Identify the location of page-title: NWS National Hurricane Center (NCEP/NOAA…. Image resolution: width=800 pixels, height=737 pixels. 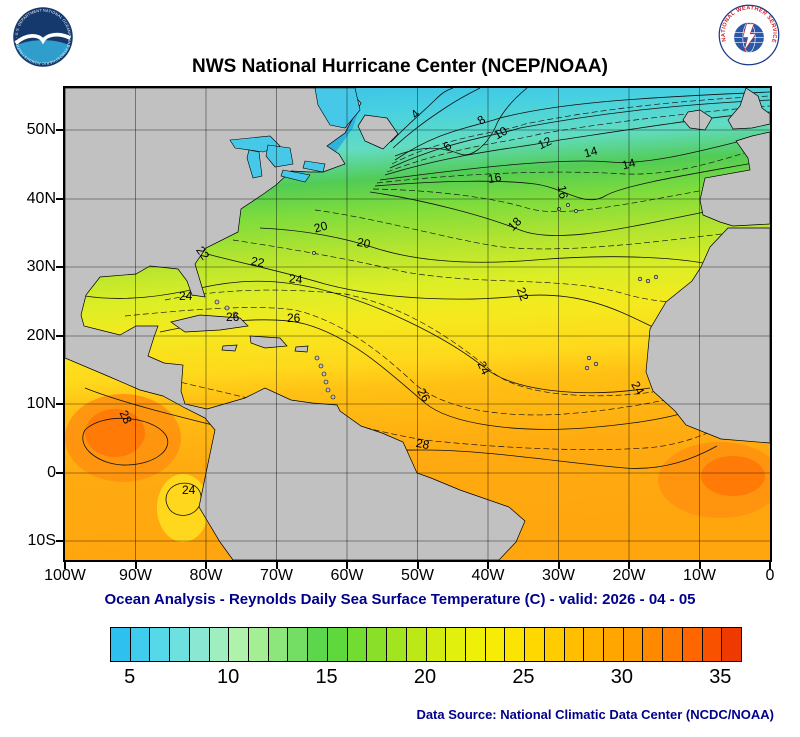
(400, 66).